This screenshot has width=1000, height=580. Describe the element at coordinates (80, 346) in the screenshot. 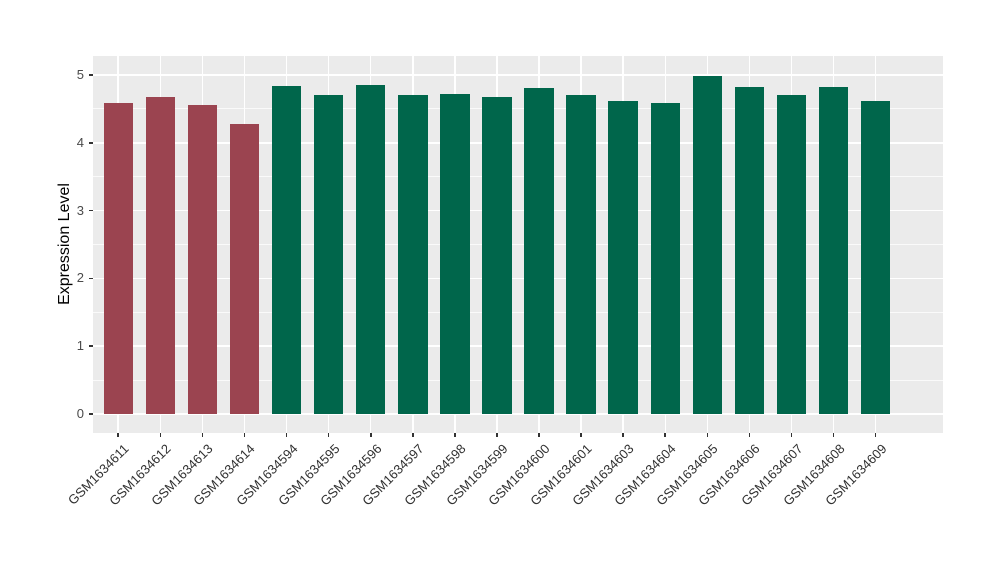

I see `y-tick-label: 1` at that location.